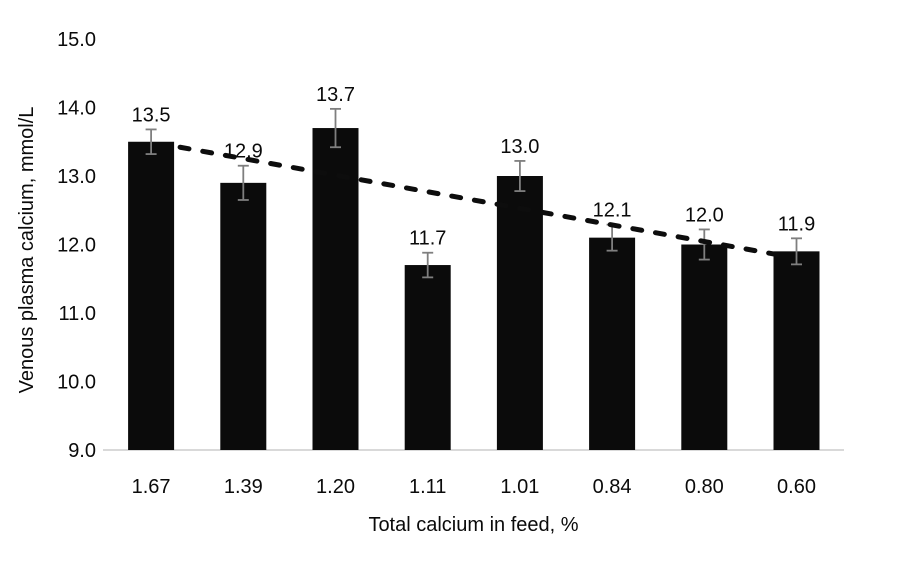 This screenshot has width=900, height=566. I want to click on bar-value-label: 11.7, so click(427, 239).